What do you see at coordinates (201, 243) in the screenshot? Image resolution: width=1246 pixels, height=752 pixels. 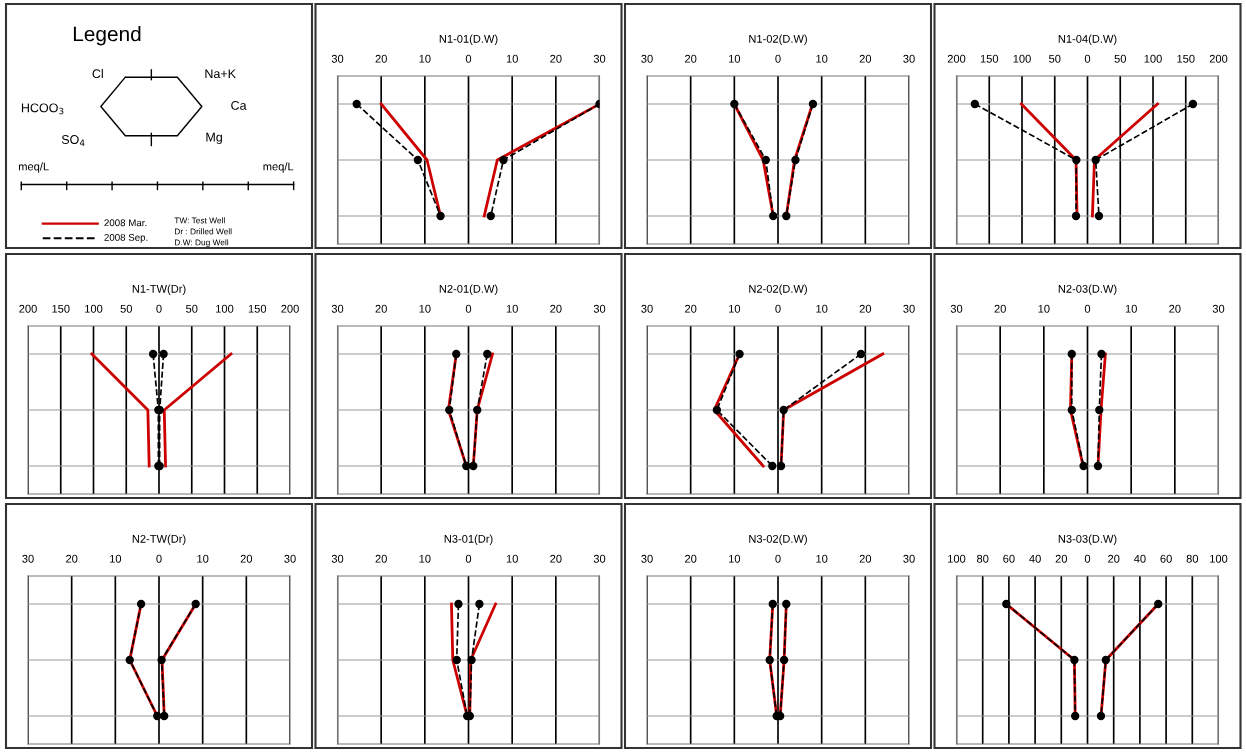 I see `text: D.W: Dug Well` at bounding box center [201, 243].